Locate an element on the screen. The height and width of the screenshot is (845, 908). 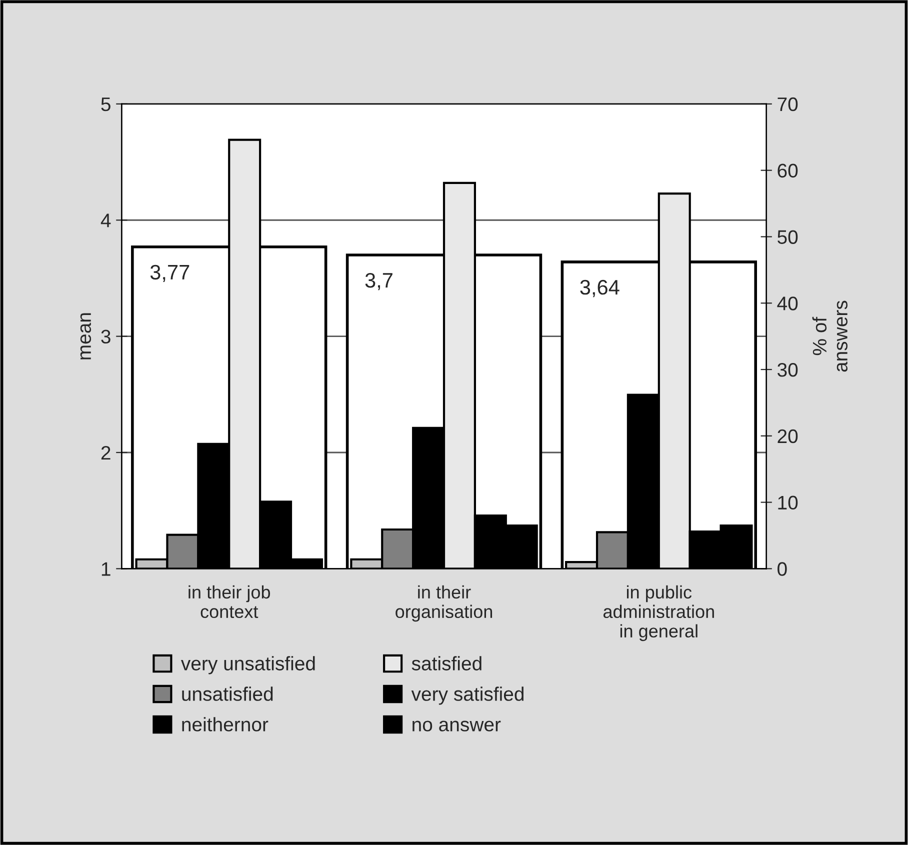
y2-tick-label: 0 is located at coordinates (782, 569).